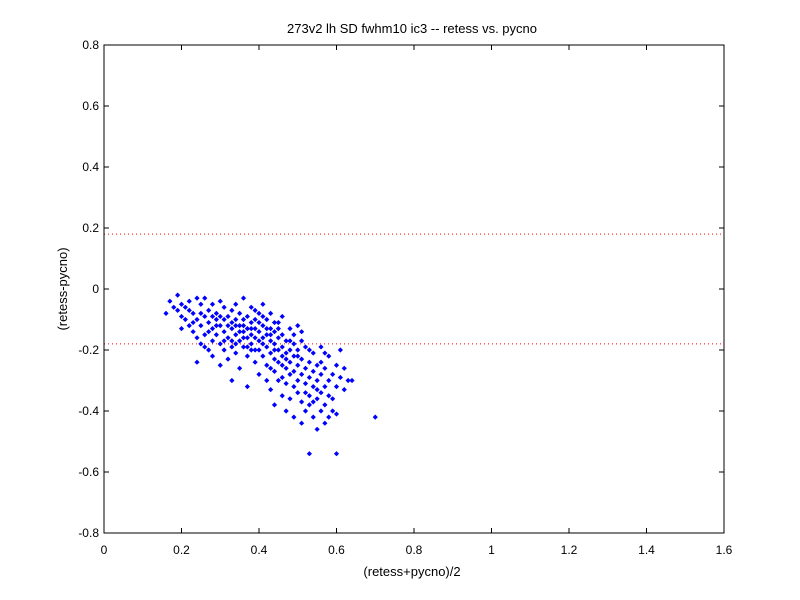 The width and height of the screenshot is (800, 600). Describe the element at coordinates (88, 533) in the screenshot. I see `y-tick-label: -0.8` at that location.